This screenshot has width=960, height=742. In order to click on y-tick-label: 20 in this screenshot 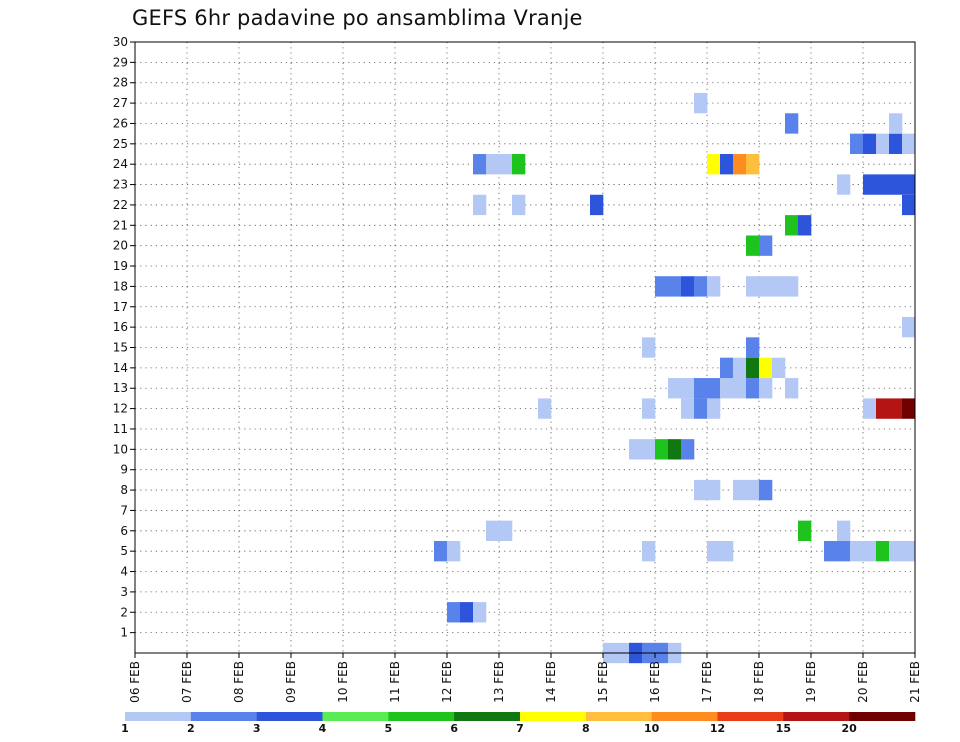, I will do `click(120, 246)`.